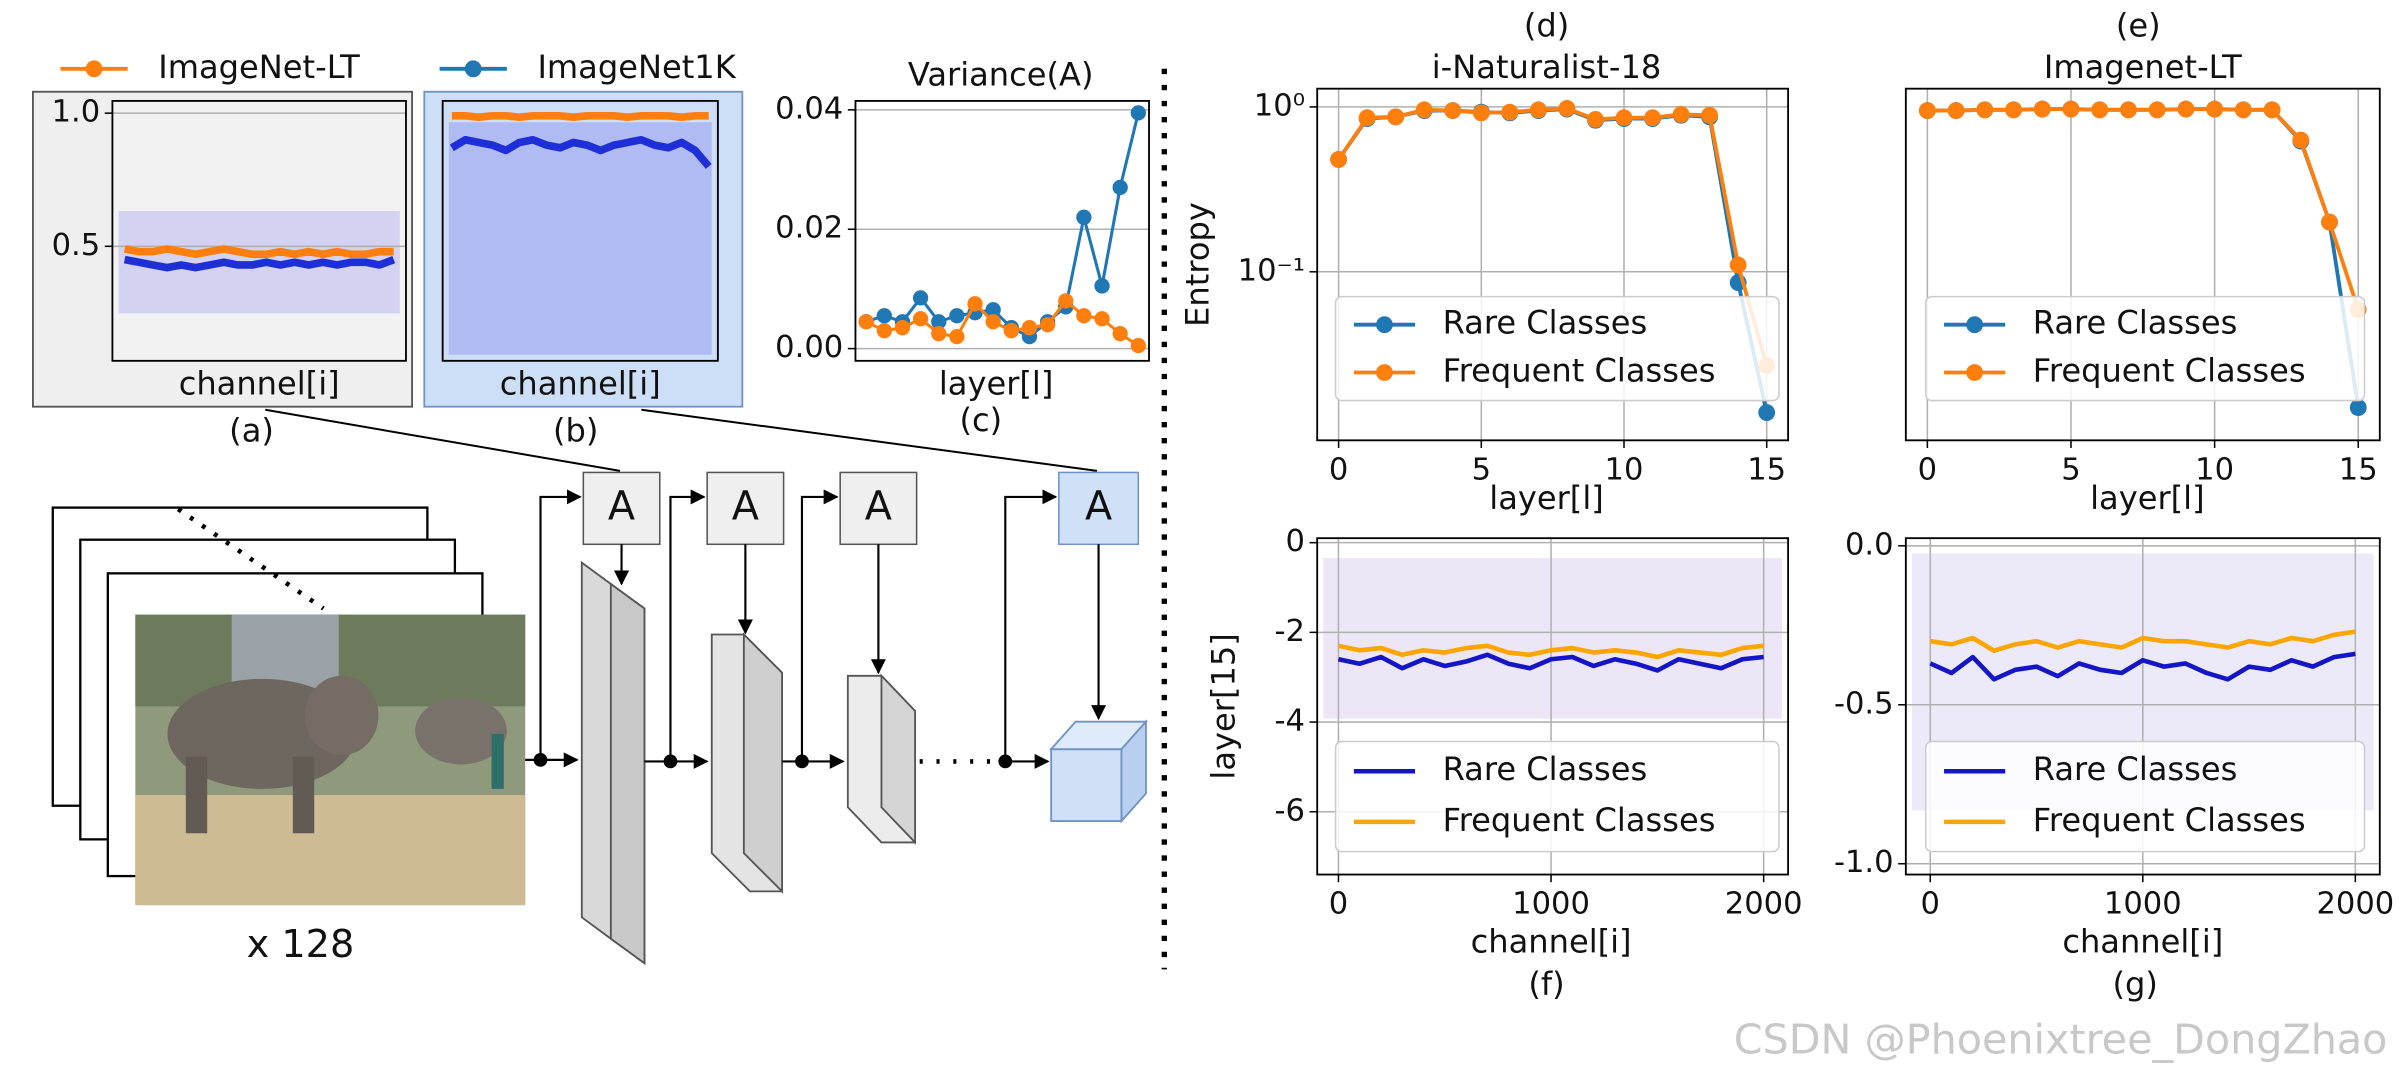 The width and height of the screenshot is (2402, 1084). Describe the element at coordinates (575, 431) in the screenshot. I see `caption: (b)` at that location.